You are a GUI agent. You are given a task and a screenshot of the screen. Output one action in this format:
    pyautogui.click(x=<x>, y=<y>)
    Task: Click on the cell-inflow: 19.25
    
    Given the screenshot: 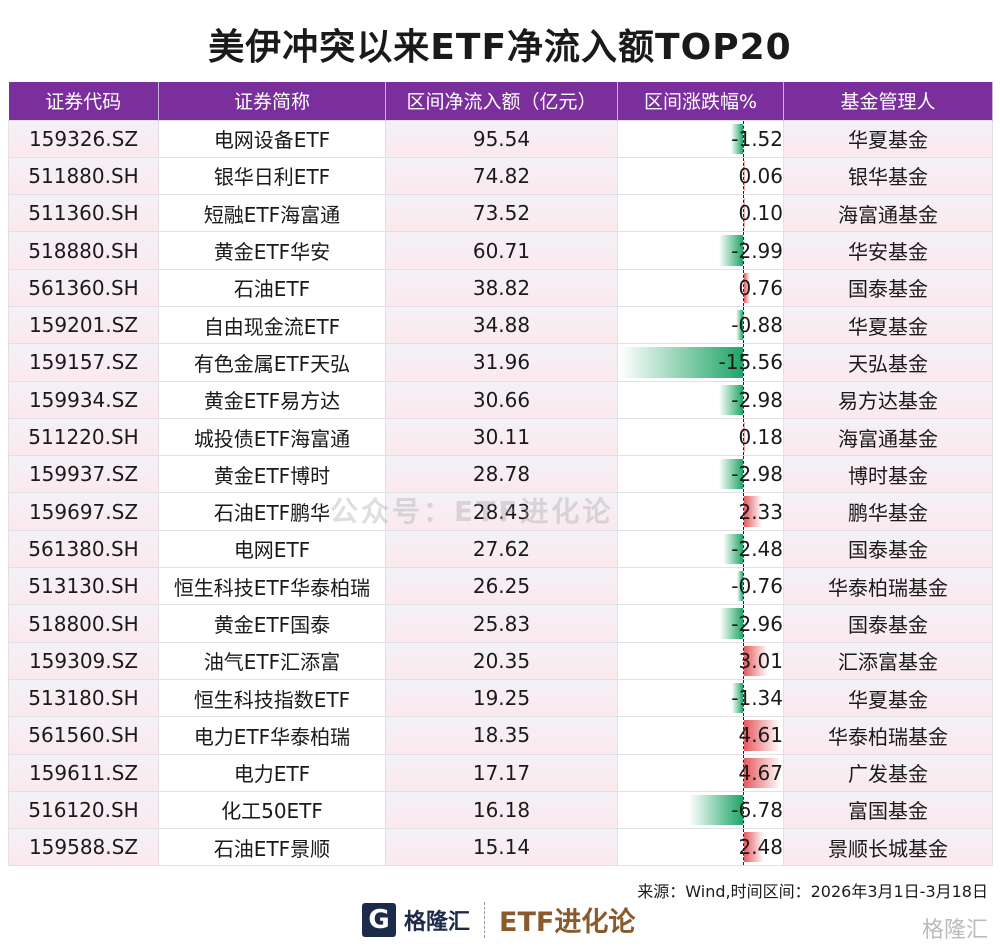 What is the action you would take?
    pyautogui.click(x=501, y=698)
    